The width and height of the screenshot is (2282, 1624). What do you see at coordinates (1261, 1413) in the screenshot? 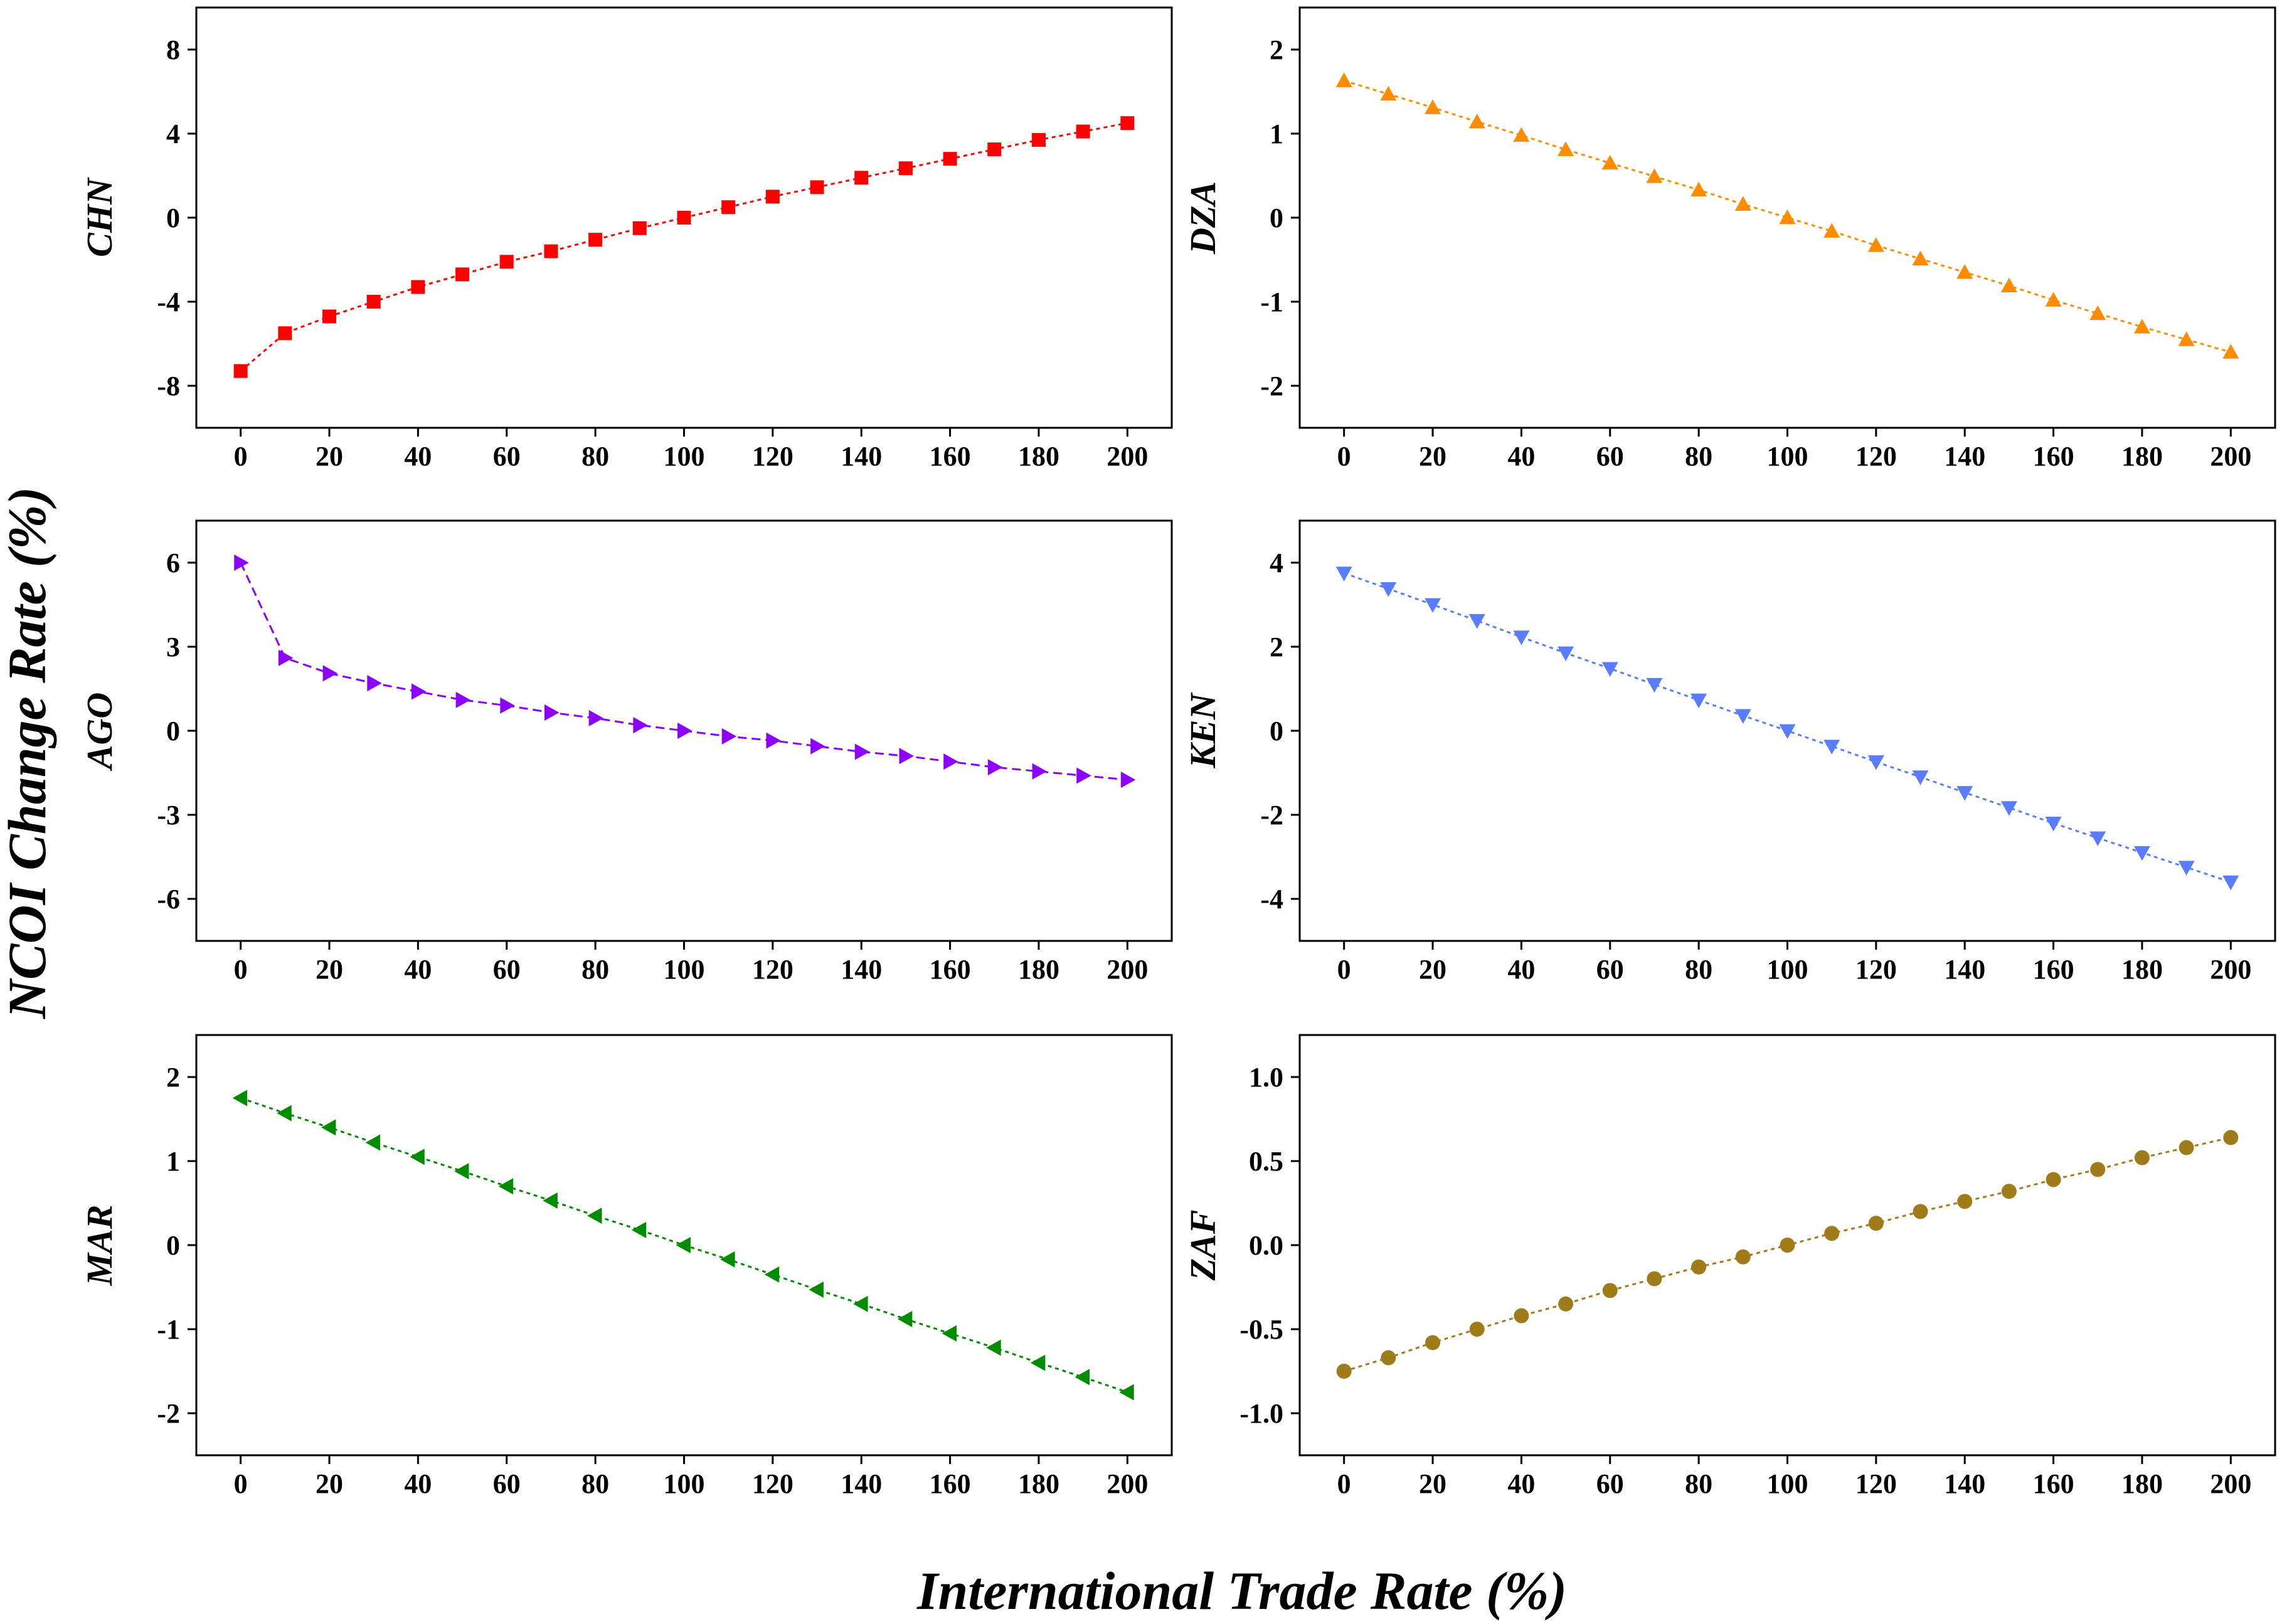
I see `y-tick-label-zaf: -1.0` at bounding box center [1261, 1413].